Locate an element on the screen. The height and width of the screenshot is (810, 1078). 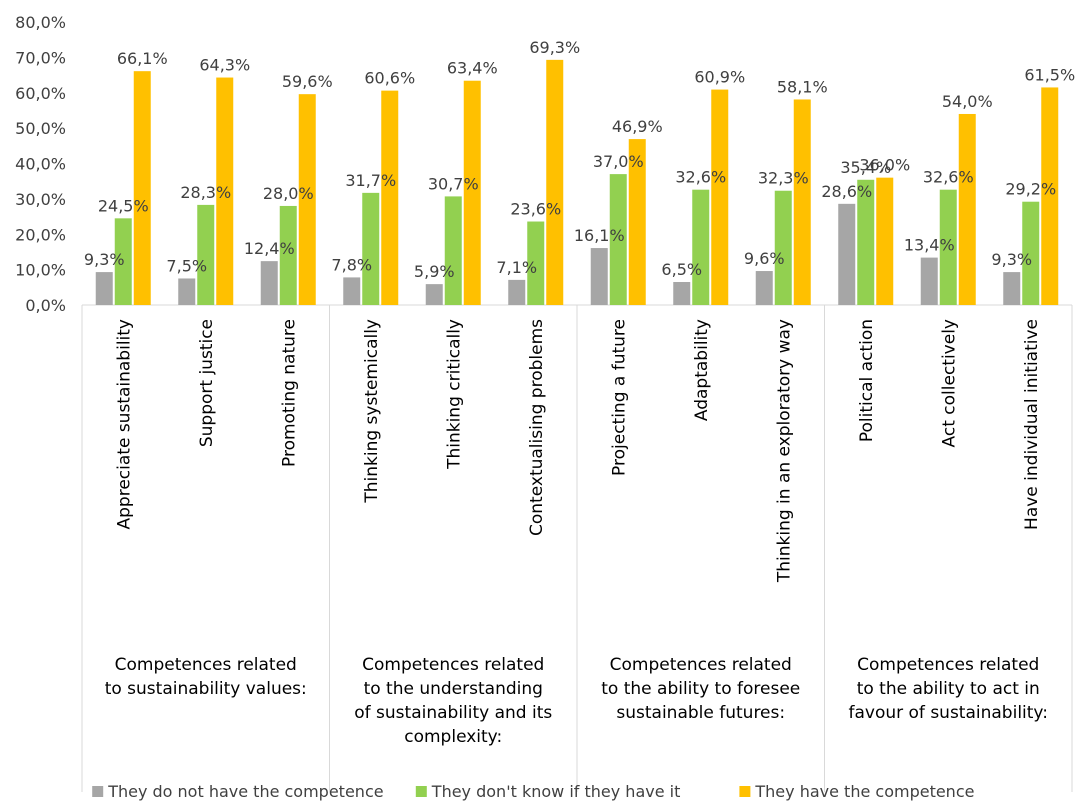
data-label: 31,7% is located at coordinates (370, 180).